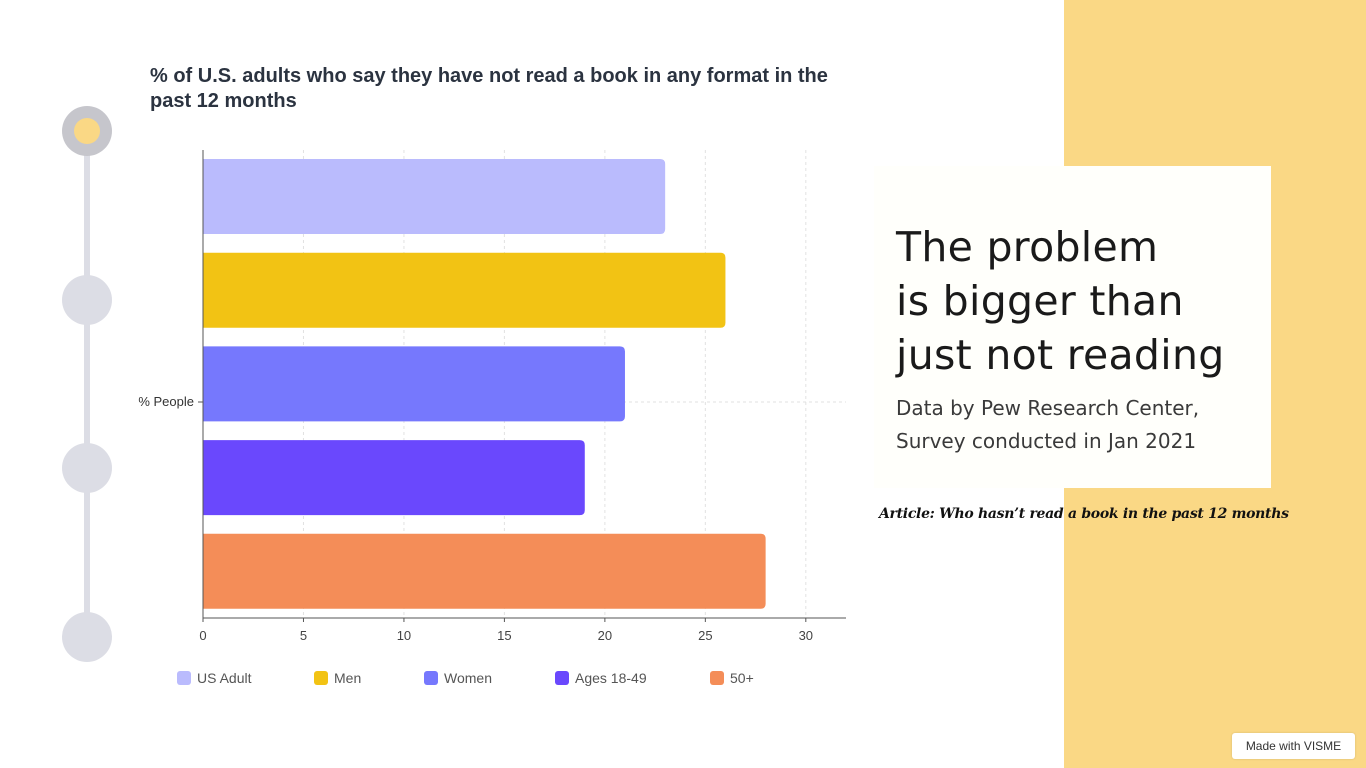 The image size is (1366, 768). Describe the element at coordinates (611, 678) in the screenshot. I see `legend-label: Ages 18-49` at that location.